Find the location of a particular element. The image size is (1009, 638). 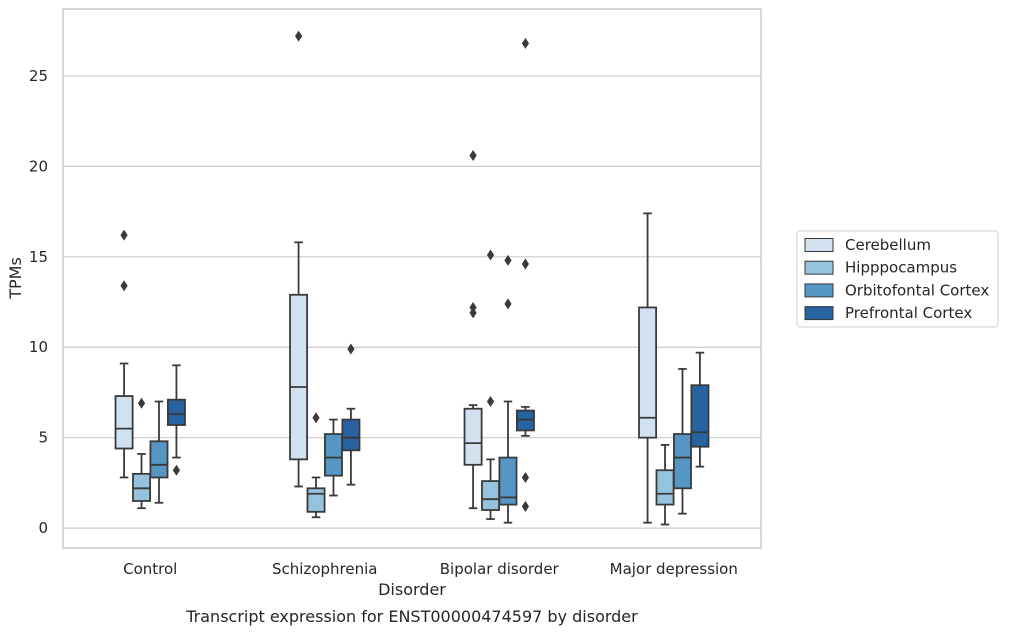

y-tick-label: 10 is located at coordinates (38, 347).